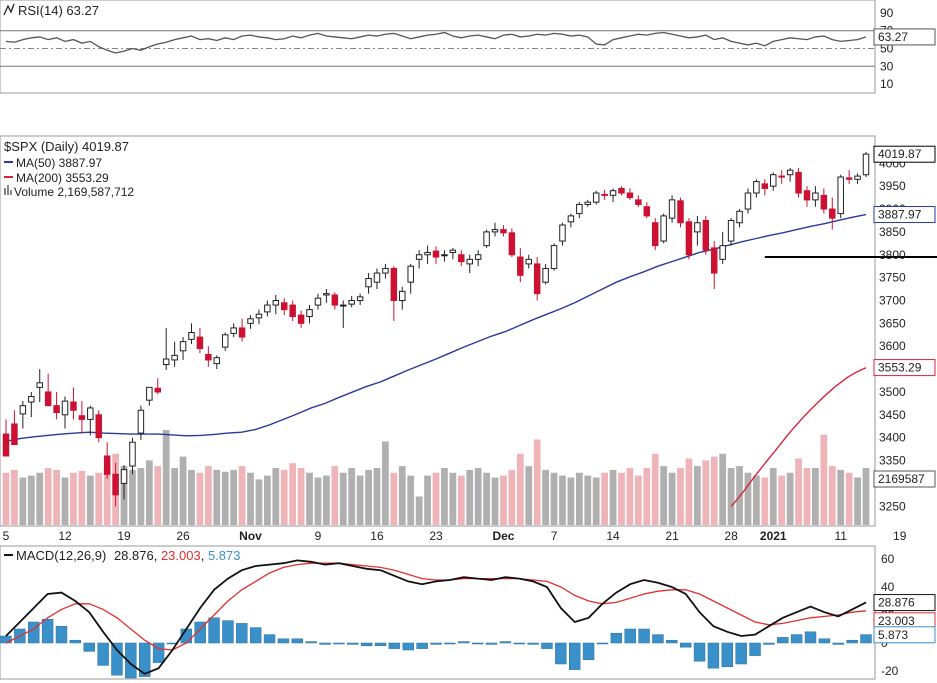 The image size is (937, 683). What do you see at coordinates (892, 506) in the screenshot?
I see `price-y-tick: 3250` at bounding box center [892, 506].